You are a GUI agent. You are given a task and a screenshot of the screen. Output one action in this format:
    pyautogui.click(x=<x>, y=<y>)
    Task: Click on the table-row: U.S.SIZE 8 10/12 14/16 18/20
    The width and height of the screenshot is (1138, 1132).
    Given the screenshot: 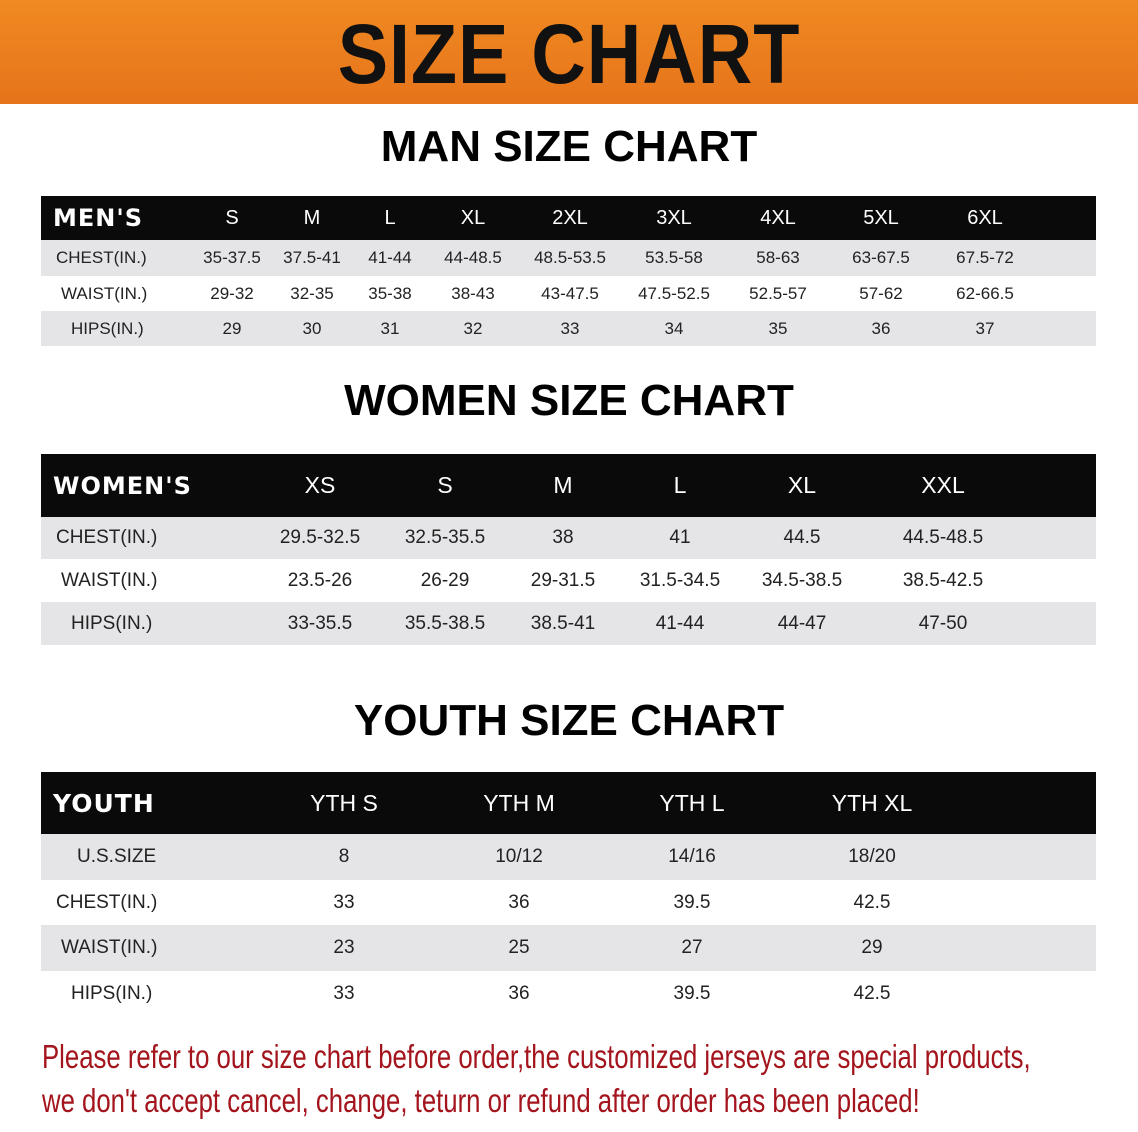 What is the action you would take?
    pyautogui.click(x=568, y=857)
    